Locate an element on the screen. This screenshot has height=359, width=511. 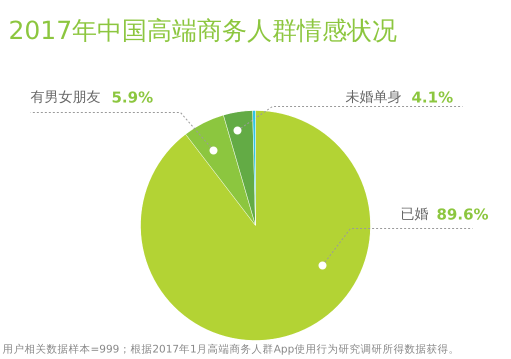
chart-title: 2017年中国高端商务人群情感状况 is located at coordinates (203, 30).